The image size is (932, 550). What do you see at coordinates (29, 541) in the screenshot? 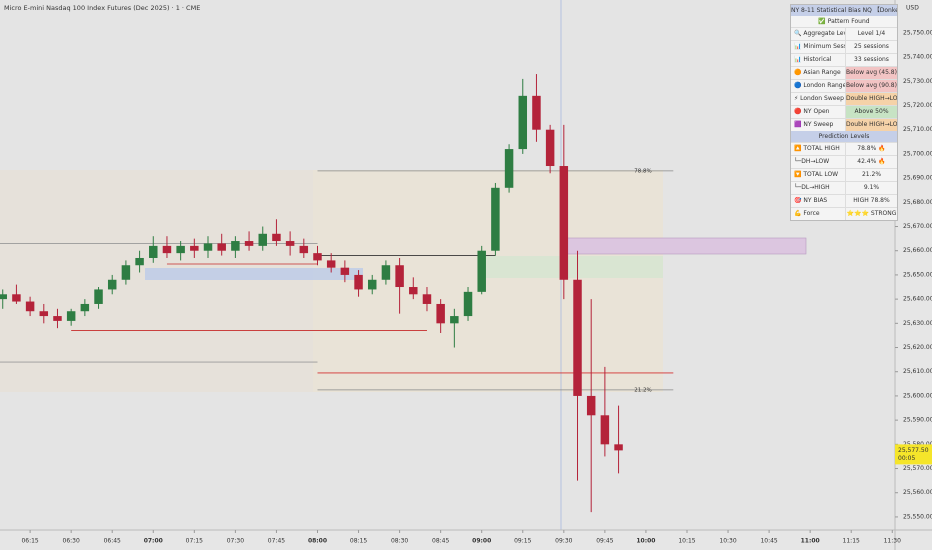
I see `x-tick-label: 06:15` at bounding box center [29, 541].